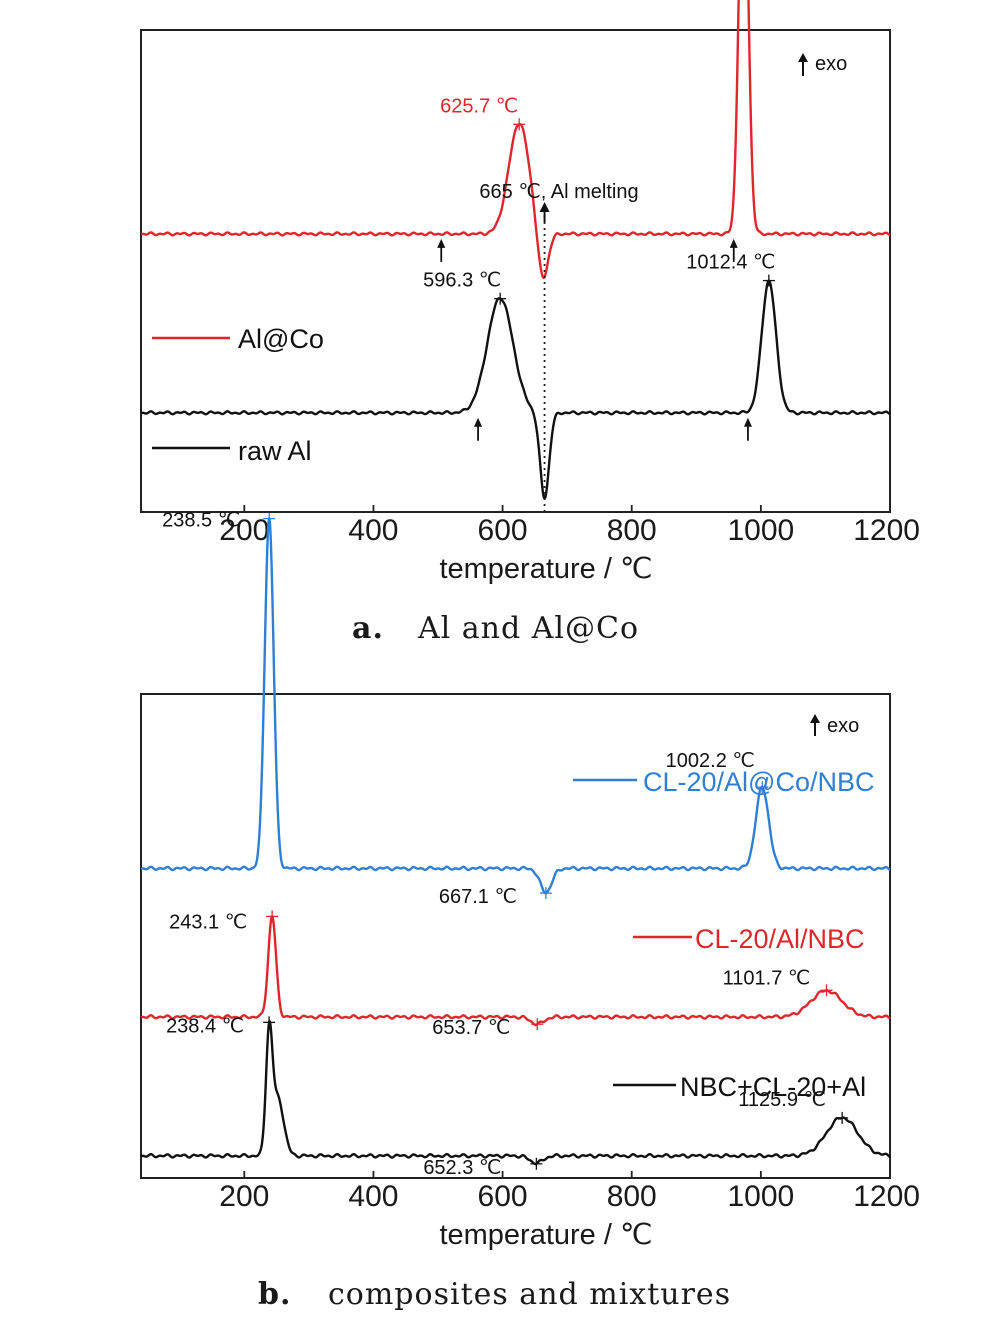  I want to click on peak-label: 625.7 ℃, so click(479, 106).